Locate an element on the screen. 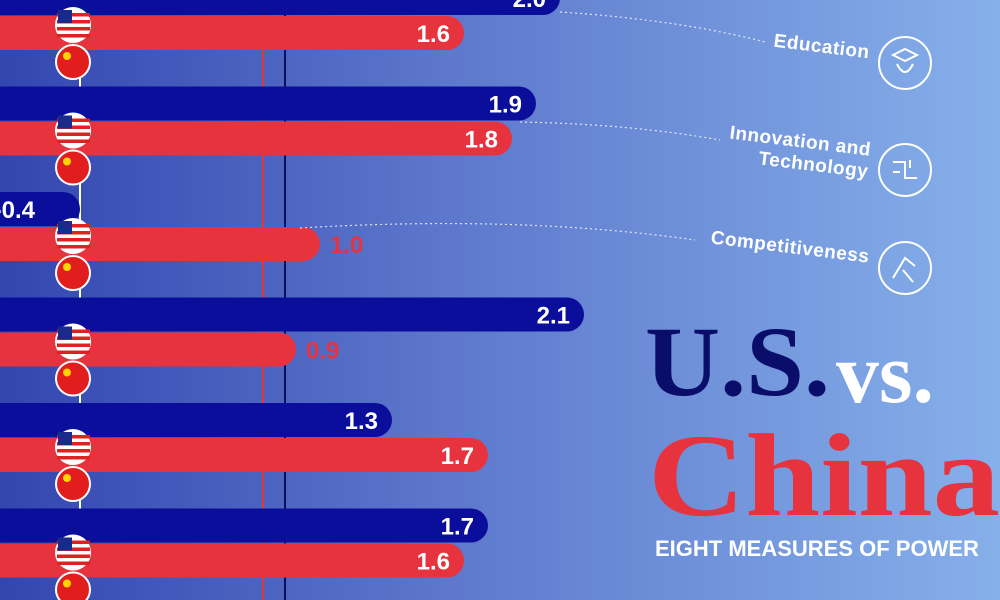 The width and height of the screenshot is (1000, 600). value-label: 1.9 is located at coordinates (505, 105).